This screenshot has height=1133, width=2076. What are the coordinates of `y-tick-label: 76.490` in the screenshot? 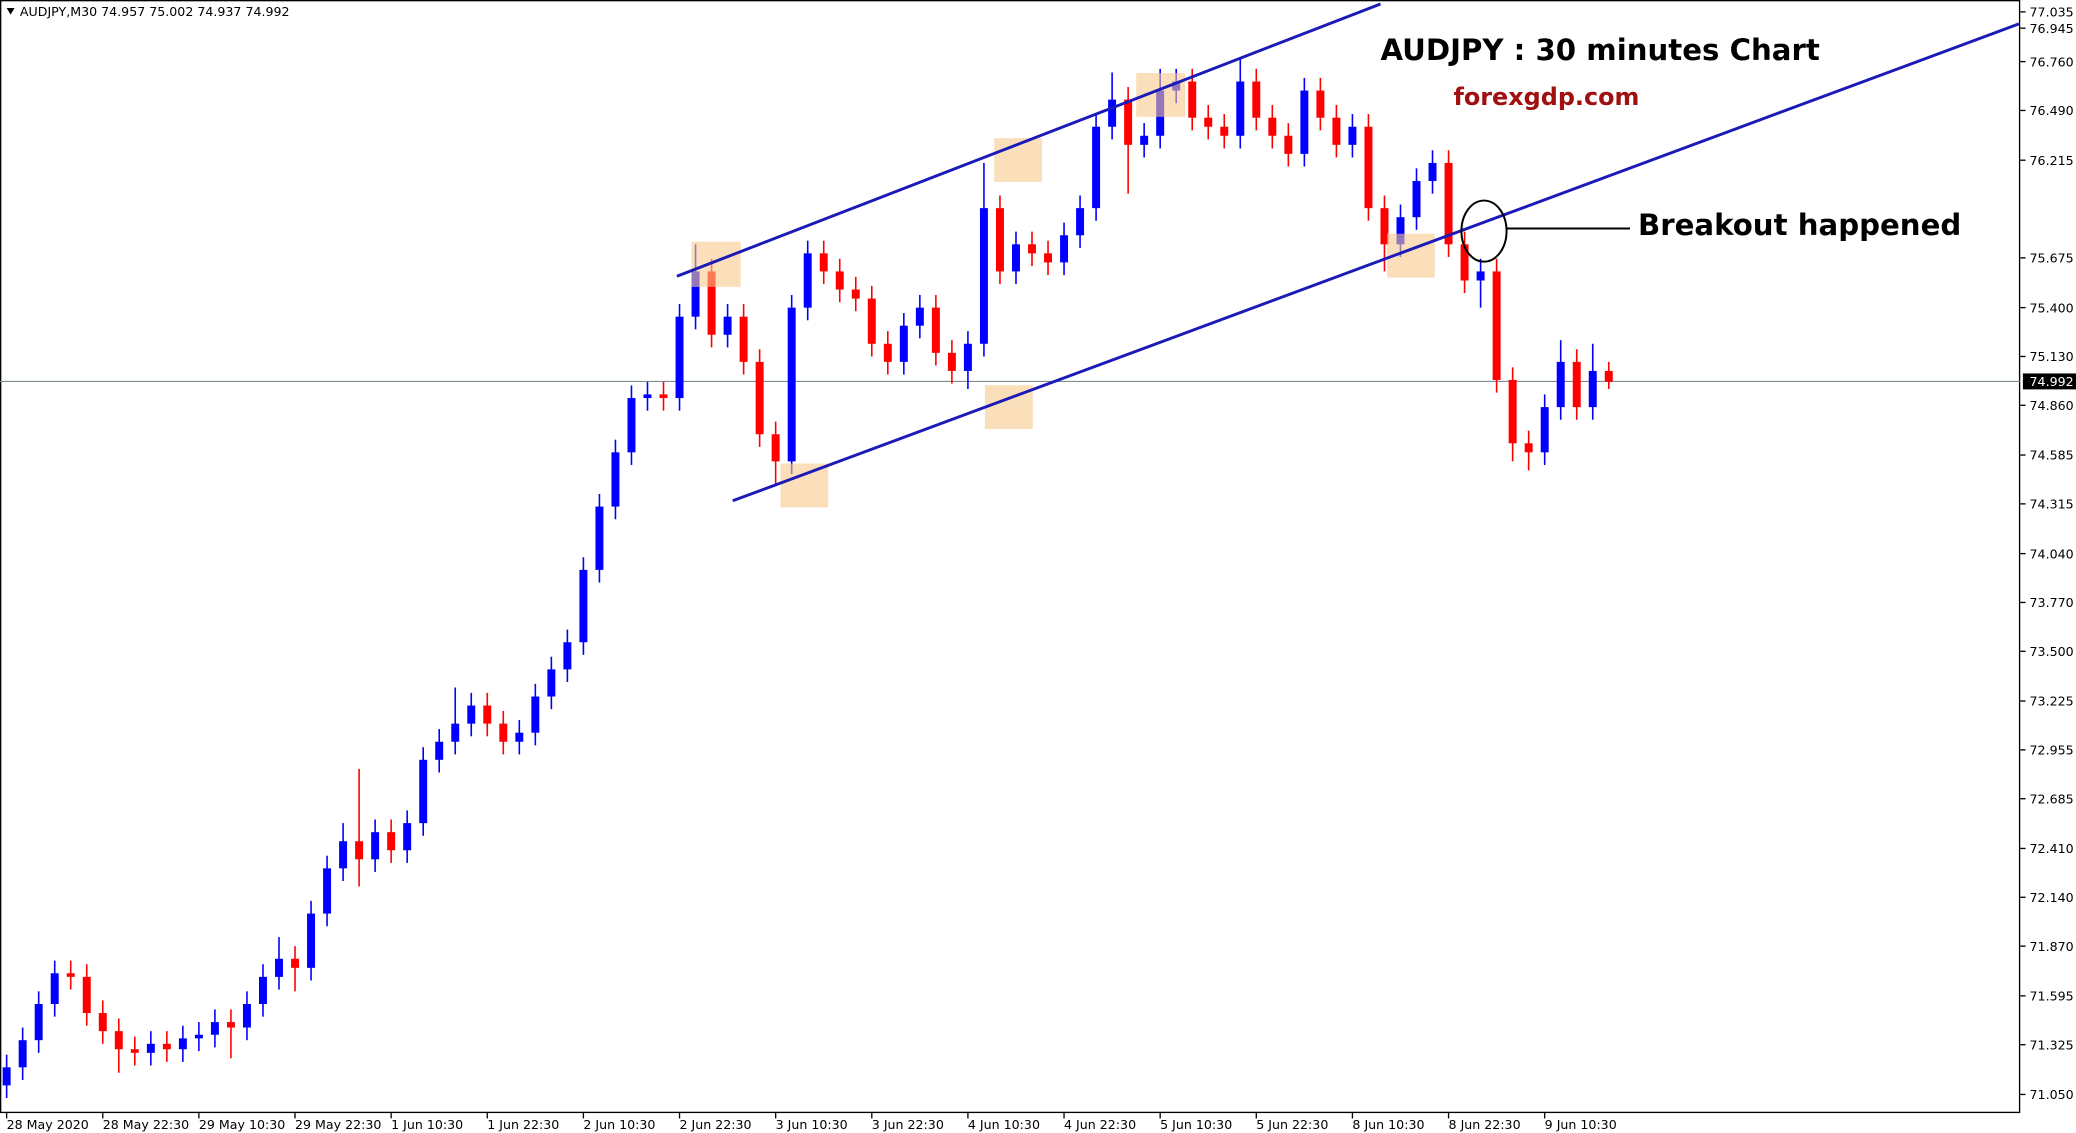 It's located at (2052, 110).